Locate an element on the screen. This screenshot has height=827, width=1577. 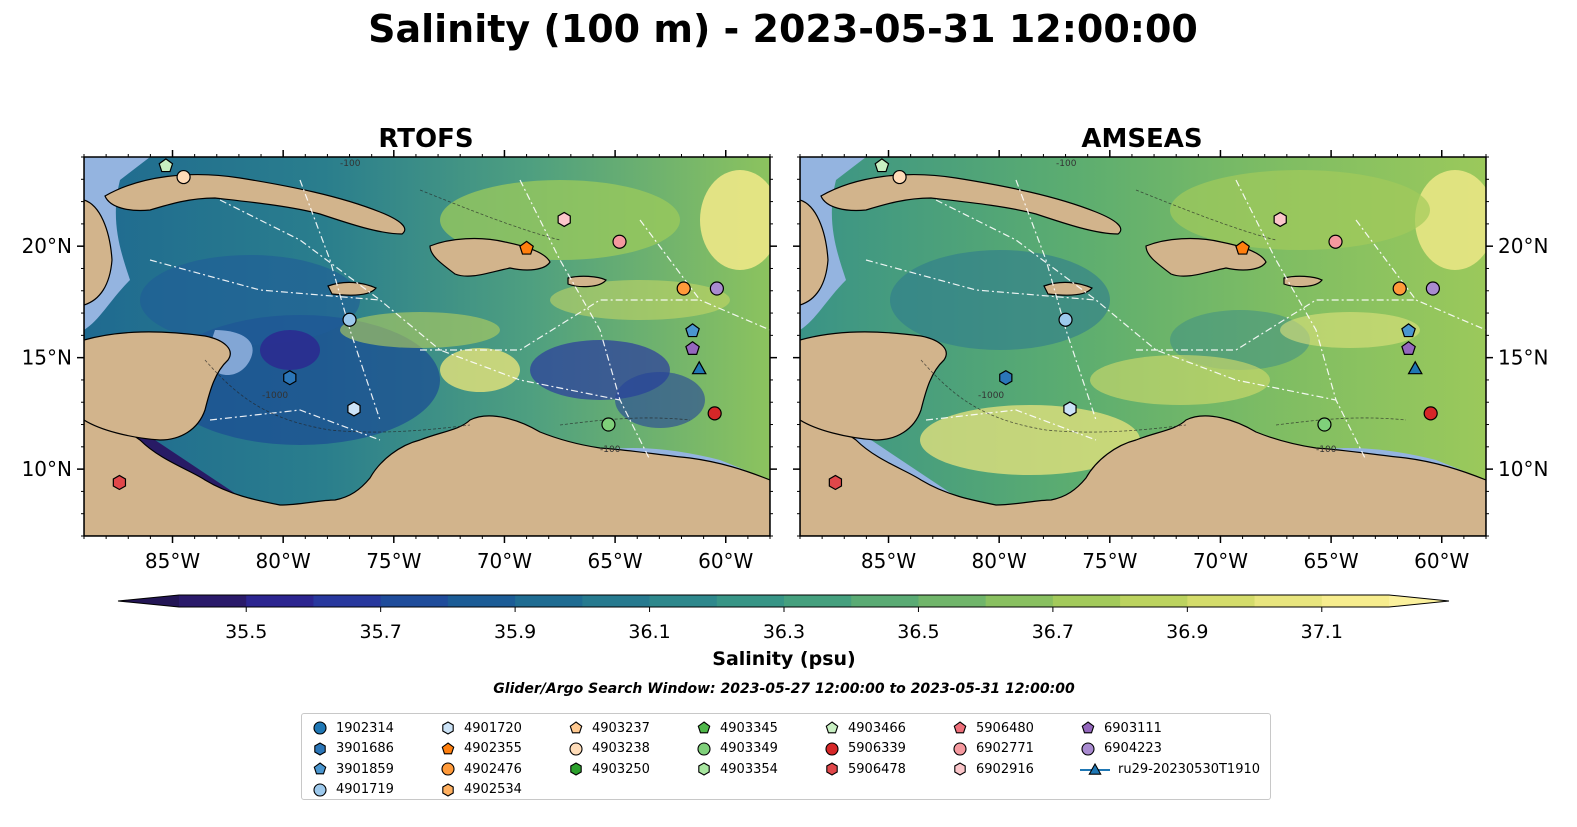
legend-item-3901859: 3901859 is located at coordinates (353, 769).